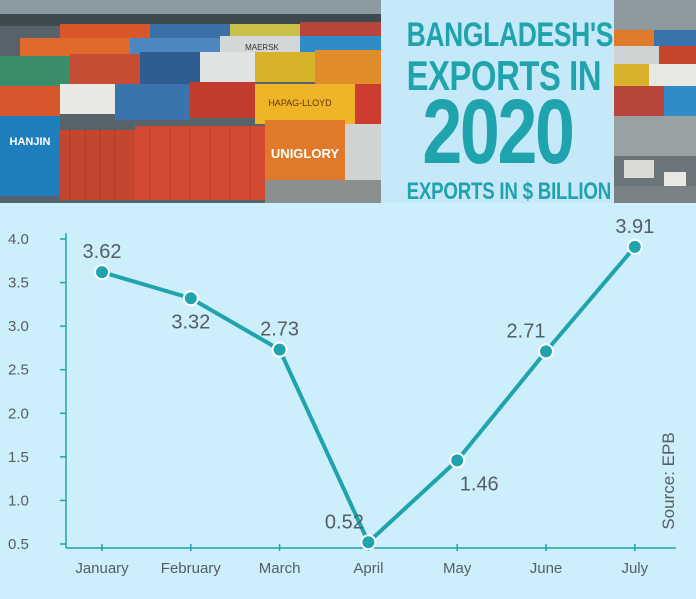 The height and width of the screenshot is (599, 696). What do you see at coordinates (18, 283) in the screenshot?
I see `y-tick-label: 3.5` at bounding box center [18, 283].